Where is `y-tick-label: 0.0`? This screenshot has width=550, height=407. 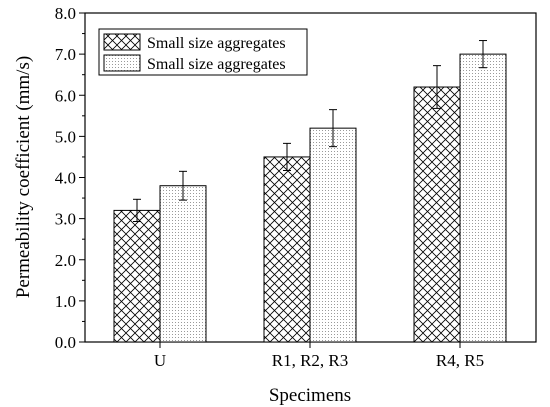 y-tick-label: 0.0 is located at coordinates (65, 342).